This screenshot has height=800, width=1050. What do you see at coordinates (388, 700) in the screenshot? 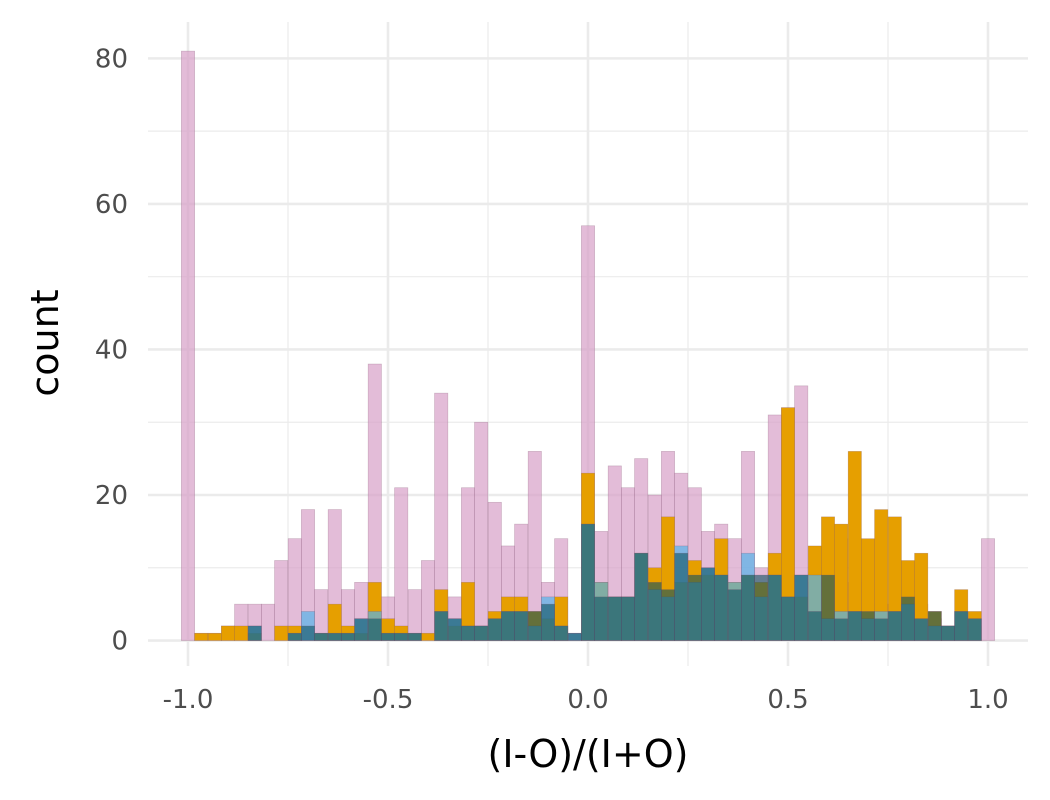
I see `x-tick-label: -0.5` at bounding box center [388, 700].